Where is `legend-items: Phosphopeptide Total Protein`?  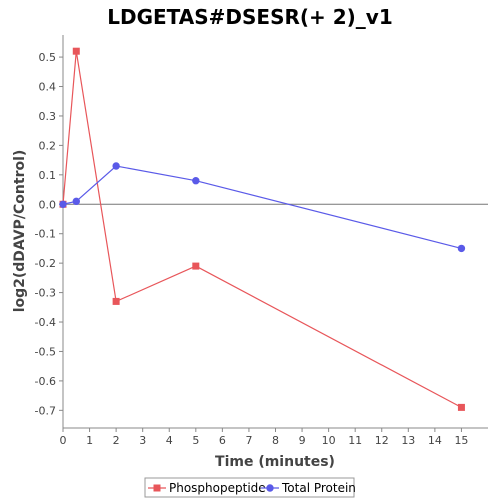 legend-items: Phosphopeptide Total Protein is located at coordinates (252, 488).